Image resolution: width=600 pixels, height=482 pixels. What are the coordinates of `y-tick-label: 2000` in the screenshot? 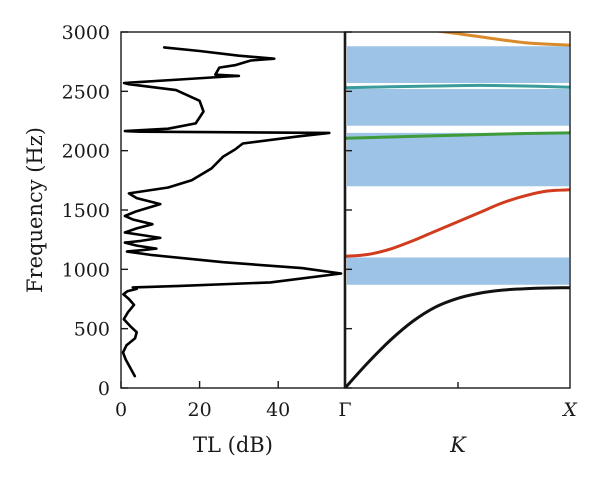 It's located at (86, 152).